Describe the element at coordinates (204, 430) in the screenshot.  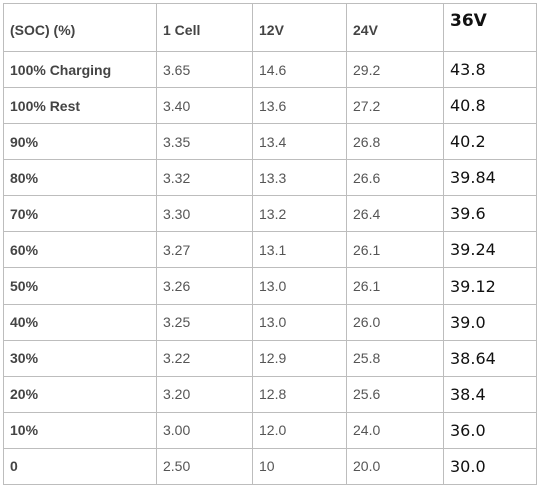
I see `one-cell-voltage: 3.00` at that location.